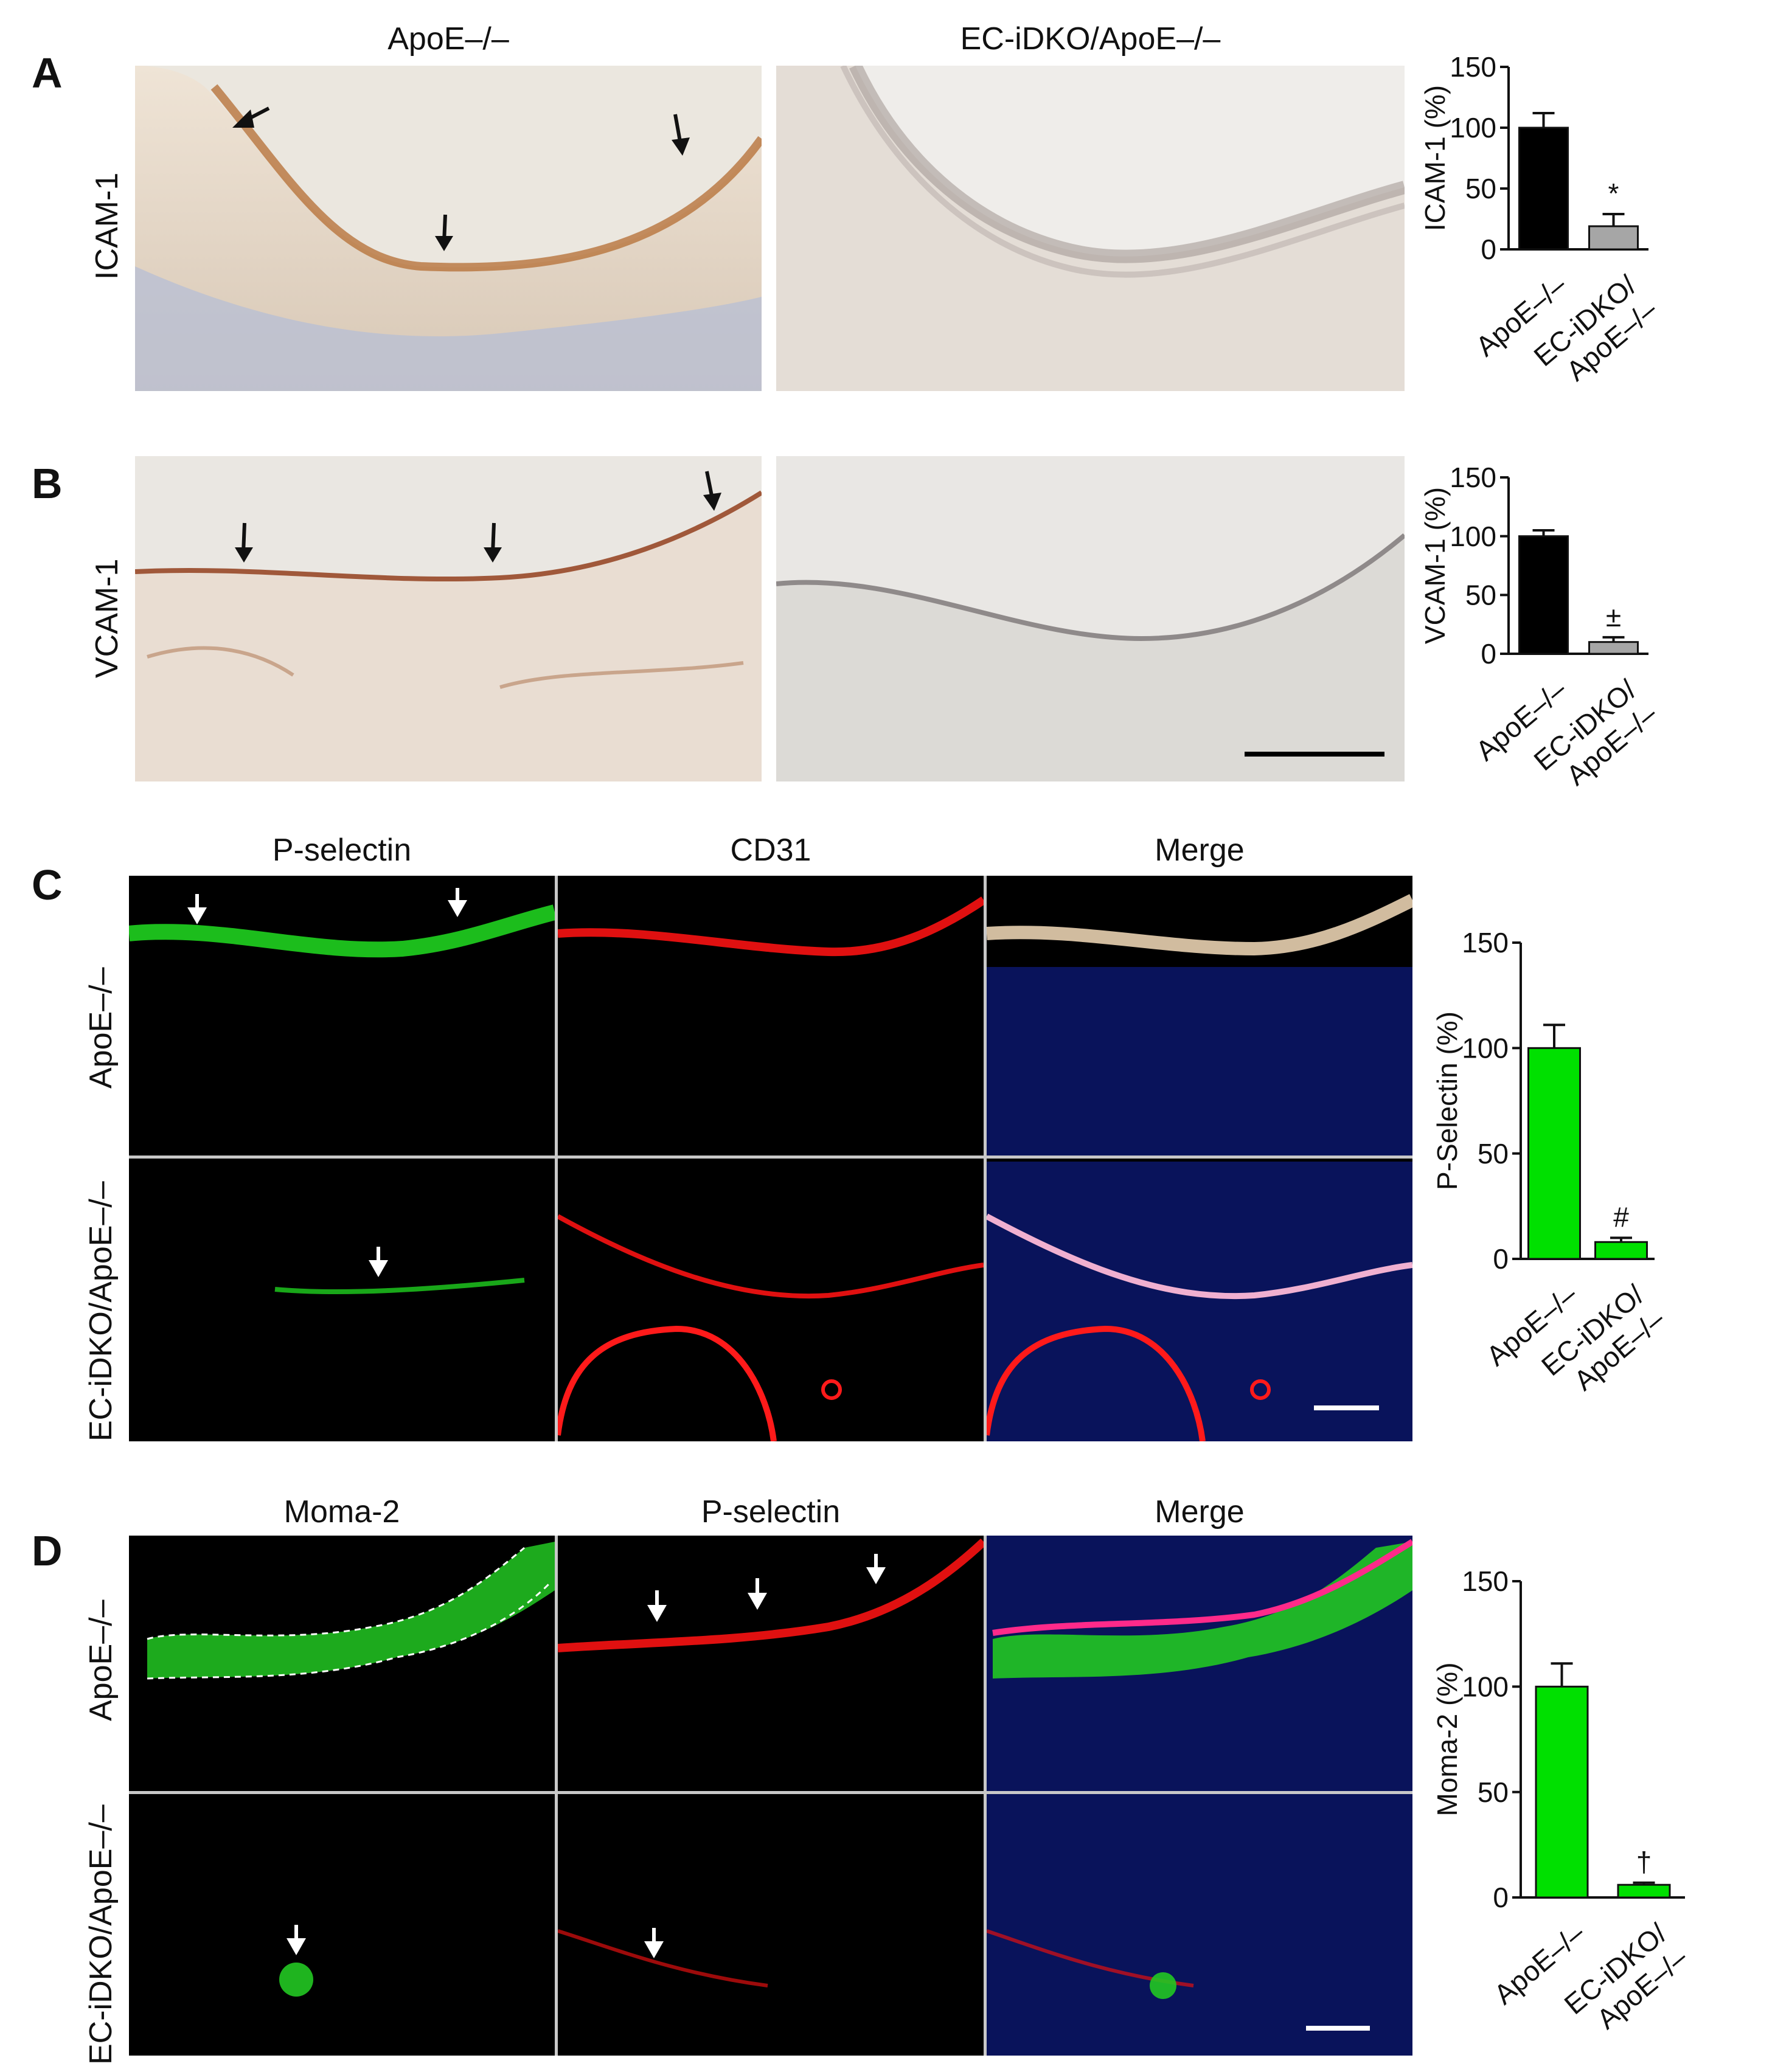 The width and height of the screenshot is (1789, 2072). I want to click on row-label-icam1: ICAM-1, so click(107, 226).